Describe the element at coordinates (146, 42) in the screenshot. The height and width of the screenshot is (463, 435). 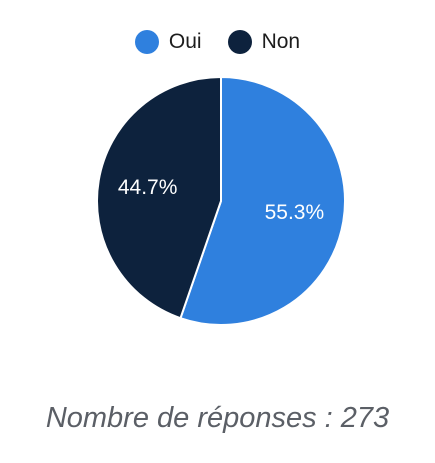
I see `legend-swatch-oui` at that location.